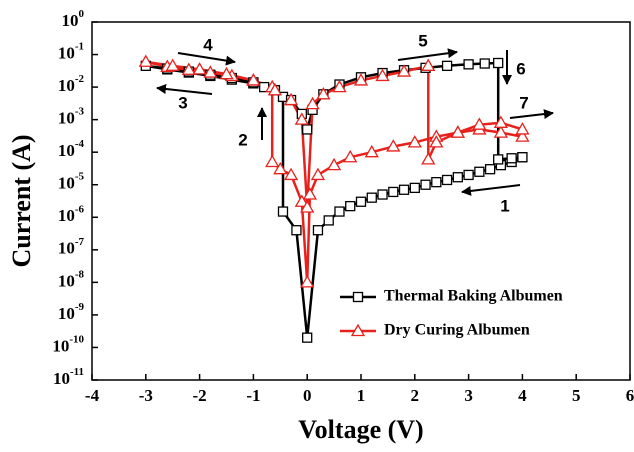 The height and width of the screenshot is (452, 634). Describe the element at coordinates (182, 102) in the screenshot. I see `annotation: 3` at that location.